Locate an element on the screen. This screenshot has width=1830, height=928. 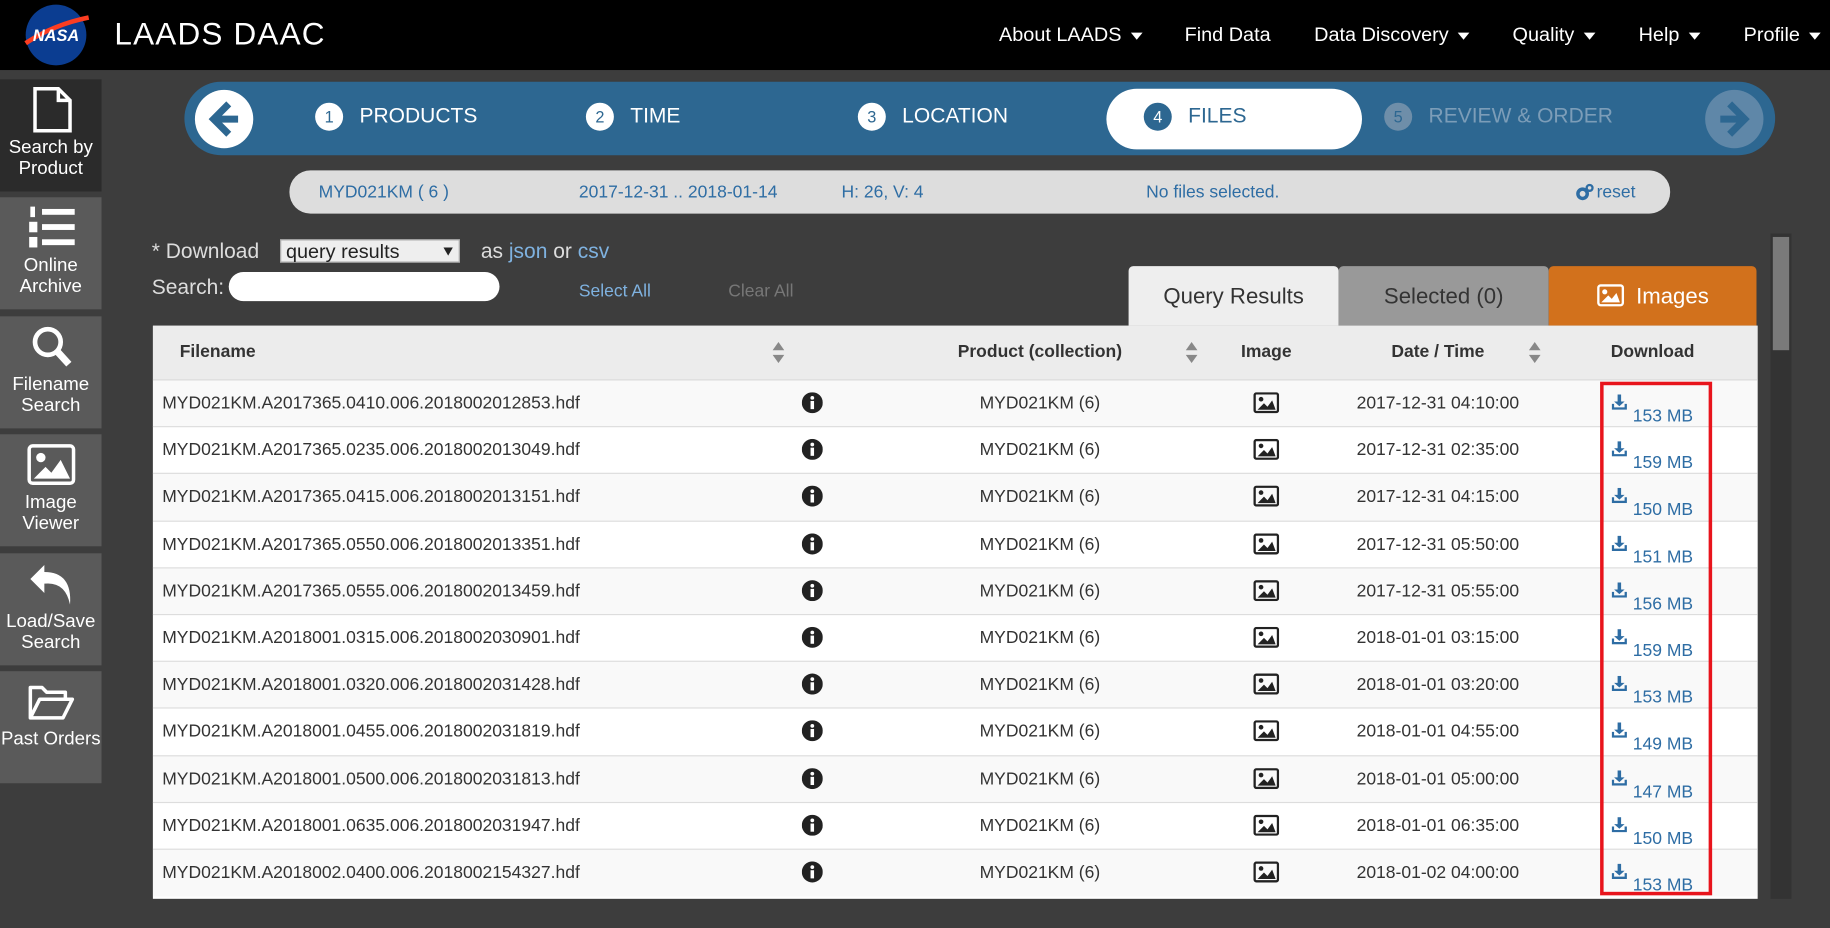
tab: Query Results is located at coordinates (1233, 296).